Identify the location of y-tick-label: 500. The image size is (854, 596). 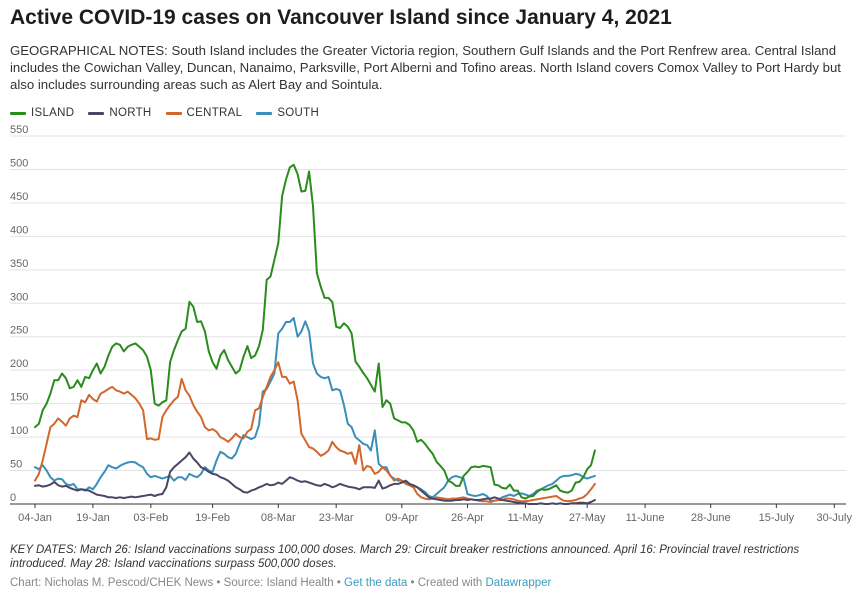
(19, 163).